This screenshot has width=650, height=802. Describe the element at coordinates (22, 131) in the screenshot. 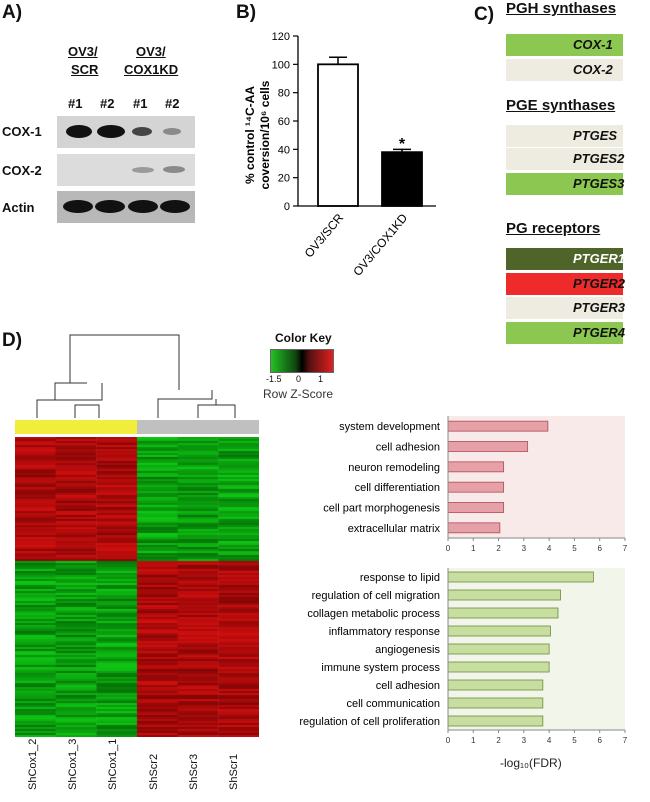

I see `blot-row-label: COX-1` at that location.